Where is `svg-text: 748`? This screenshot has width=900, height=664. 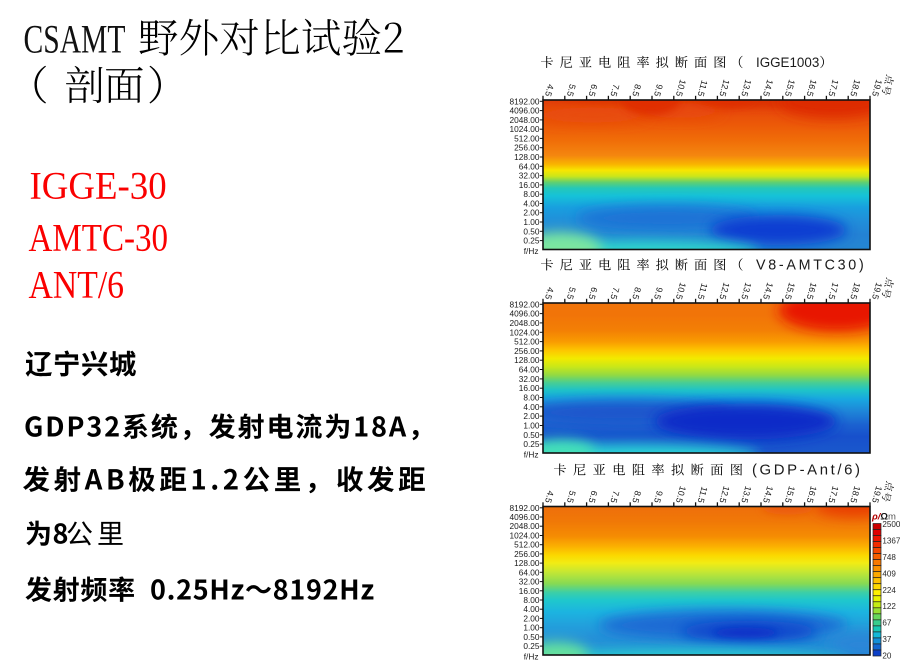 svg-text: 748 is located at coordinates (889, 557).